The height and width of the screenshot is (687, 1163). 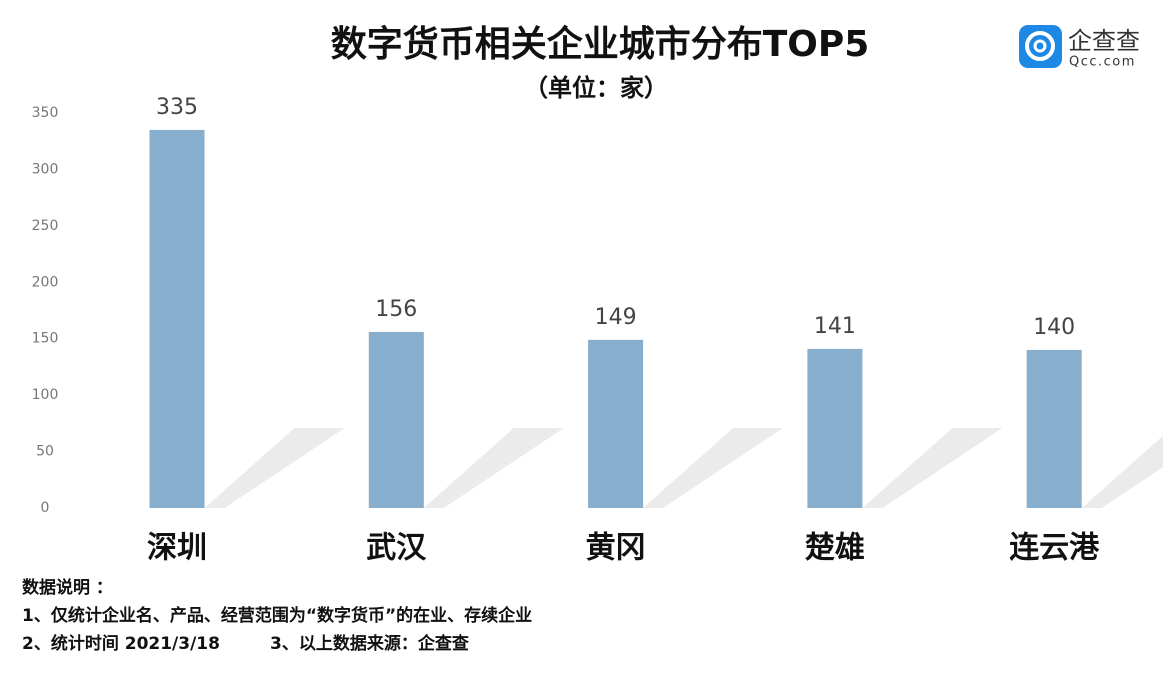 I want to click on x-tick-label: 连云港, so click(x=1054, y=548).